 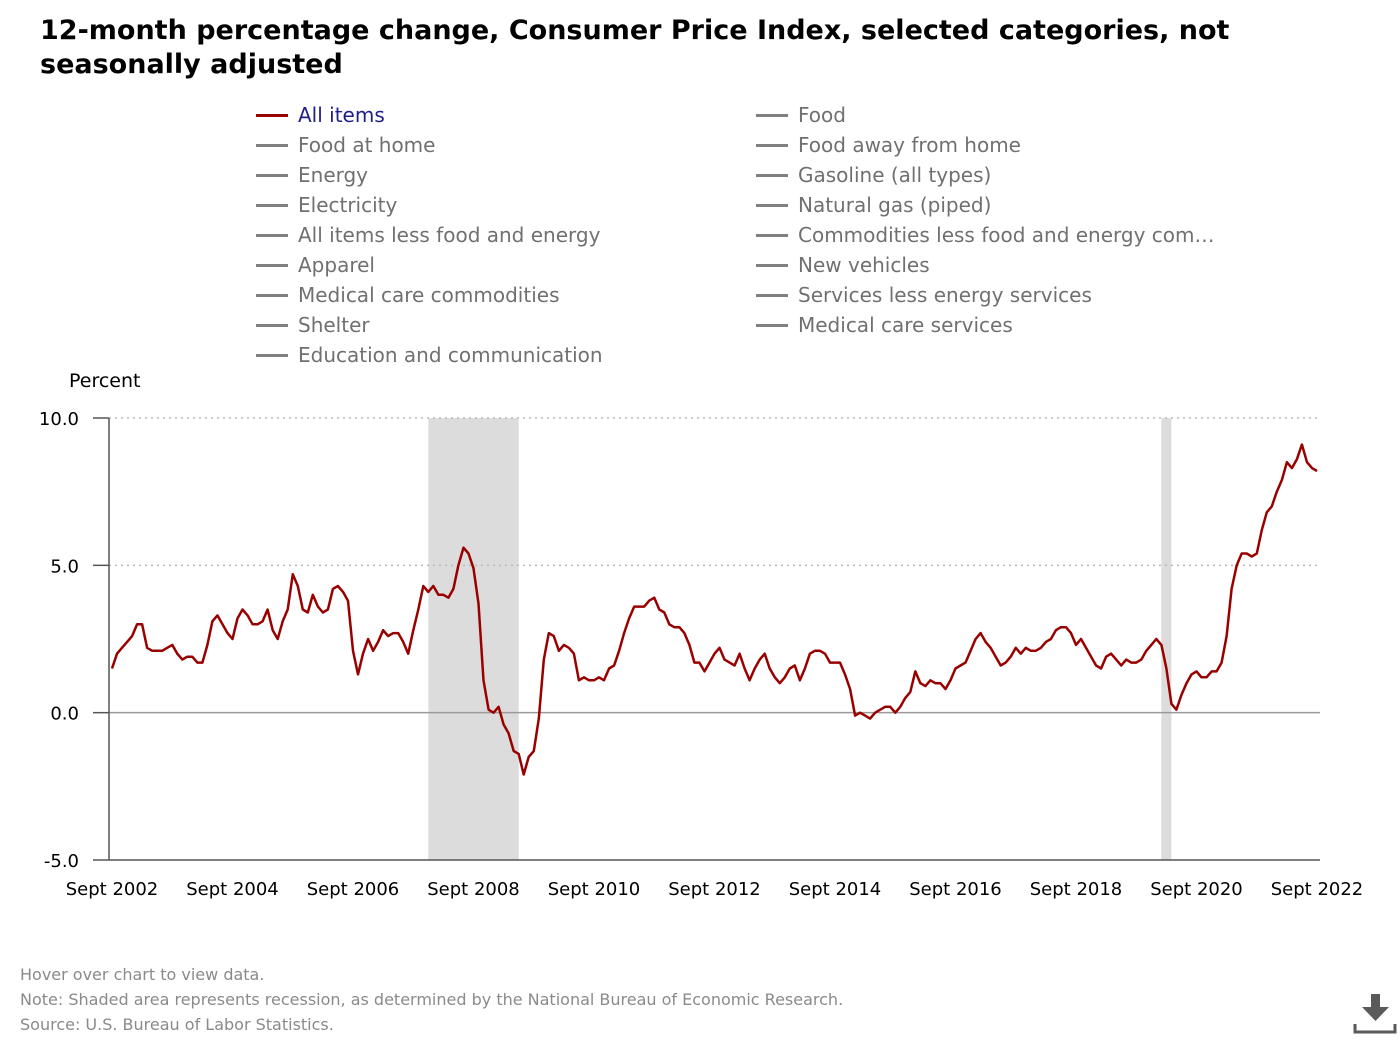 I want to click on legend-label: Natural gas (piped), so click(x=895, y=205).